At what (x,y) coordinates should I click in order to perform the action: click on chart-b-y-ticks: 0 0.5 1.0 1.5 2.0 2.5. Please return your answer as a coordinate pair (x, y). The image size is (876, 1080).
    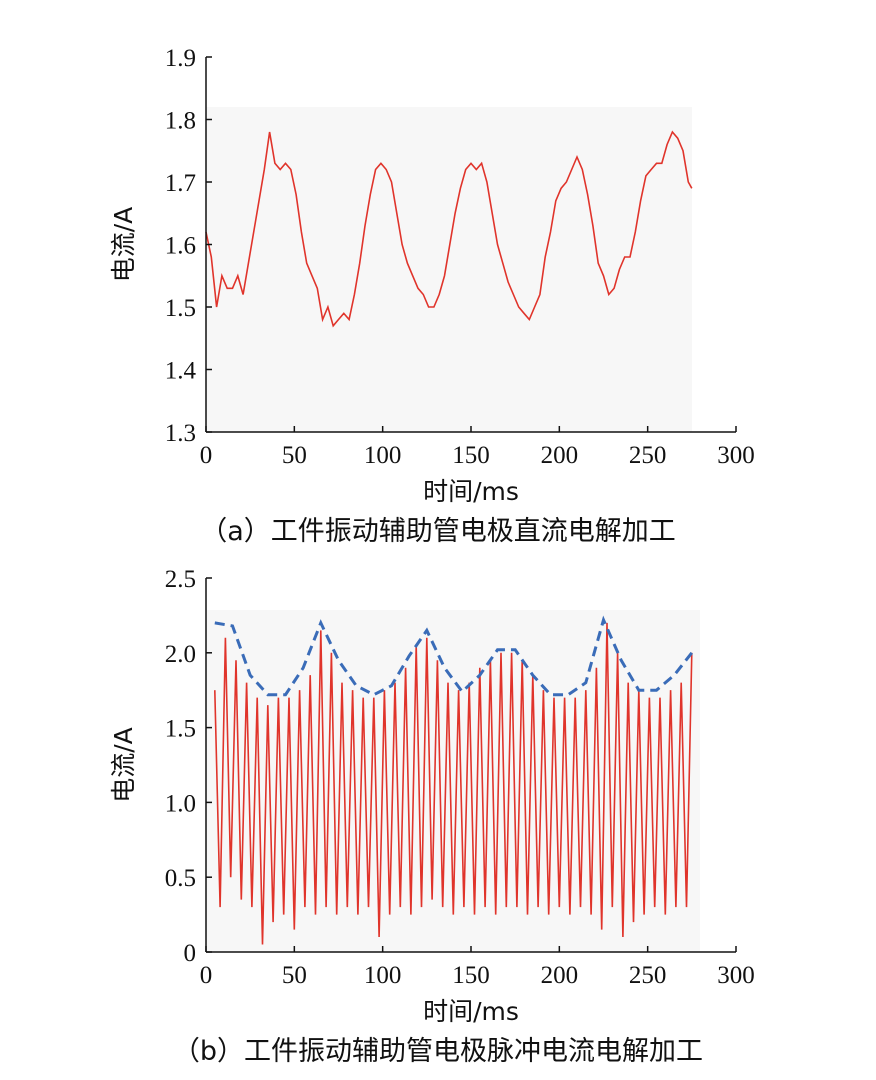
    Looking at the image, I should click on (188, 766).